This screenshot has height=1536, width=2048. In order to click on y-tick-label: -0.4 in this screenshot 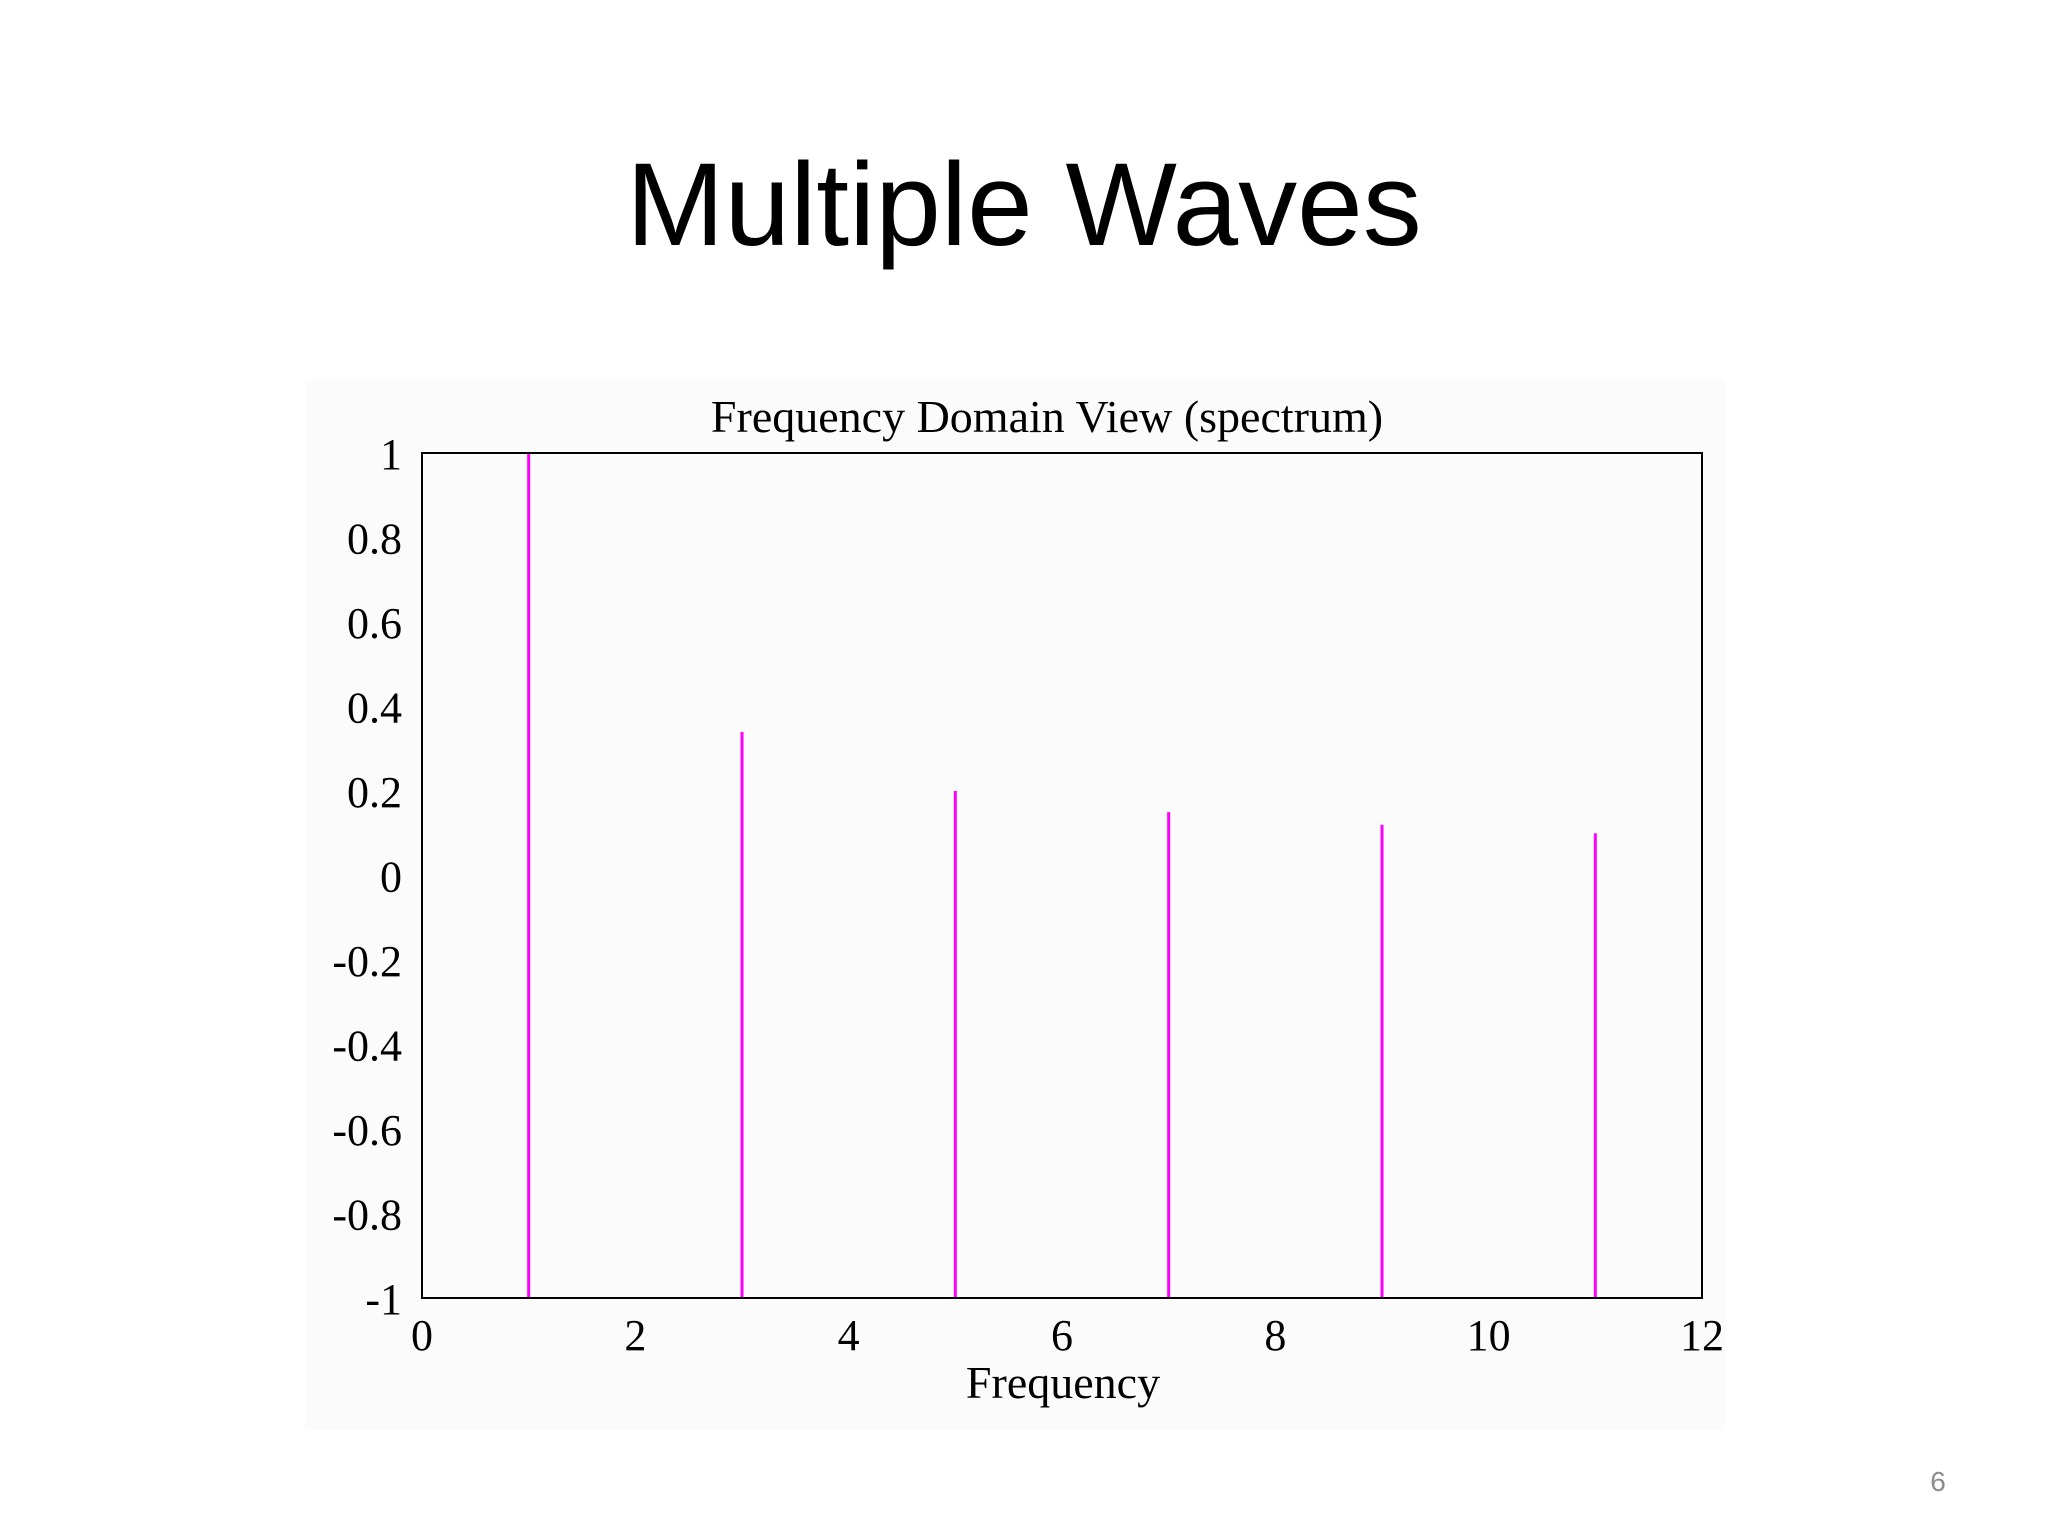, I will do `click(367, 1046)`.